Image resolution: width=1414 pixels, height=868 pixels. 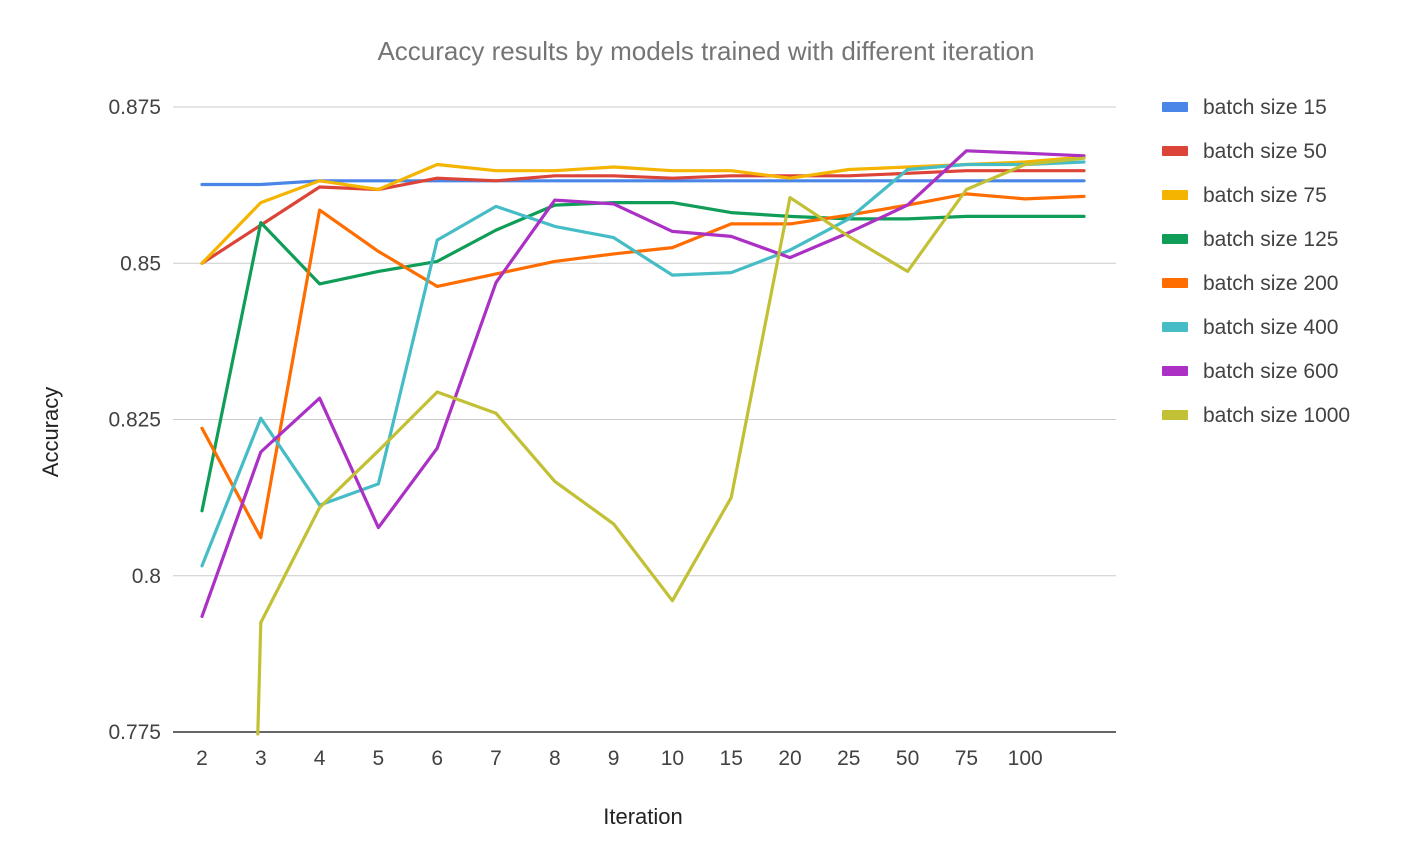 I want to click on x-tick-label: 7, so click(x=496, y=758).